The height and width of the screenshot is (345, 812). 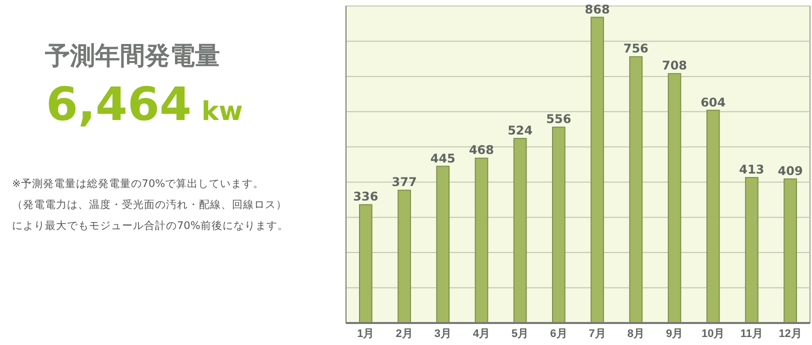 I want to click on x-tick-label: 6月, so click(x=559, y=334).